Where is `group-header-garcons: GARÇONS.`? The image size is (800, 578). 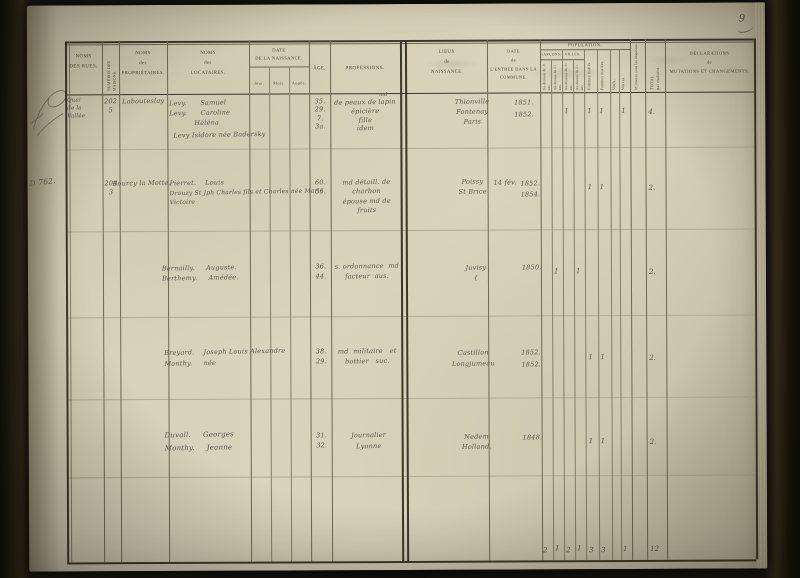
group-header-garcons: GARÇONS. is located at coordinates (551, 54).